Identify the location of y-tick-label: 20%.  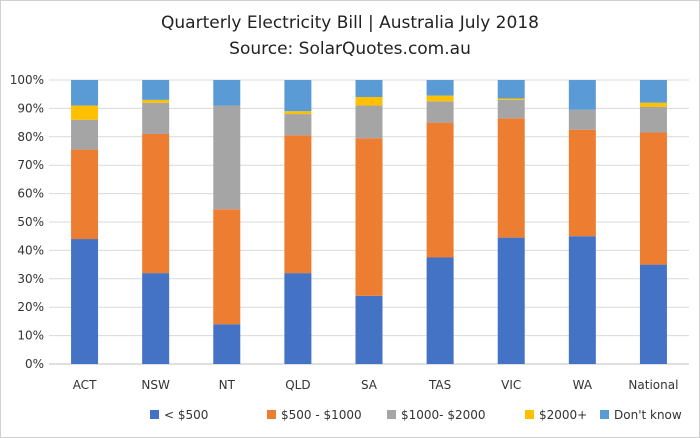
(30, 307).